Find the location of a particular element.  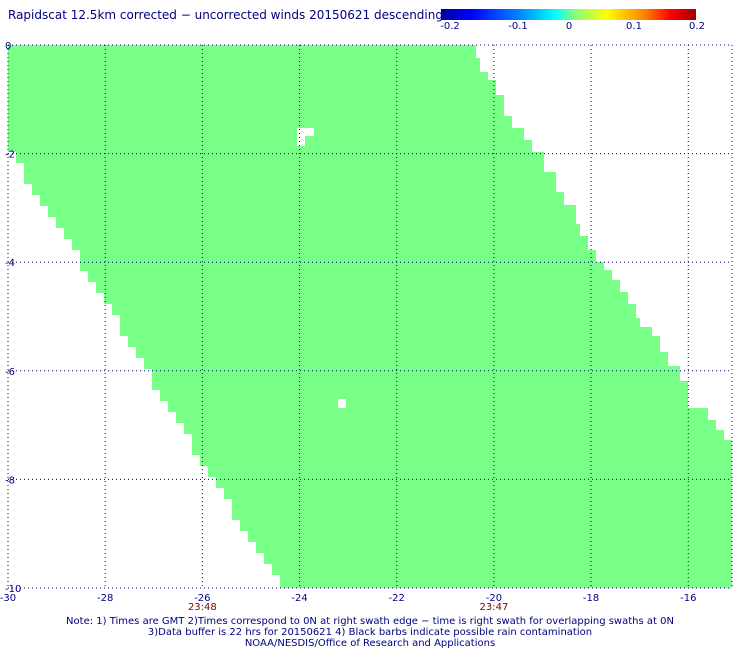

y-tick-label: -8 is located at coordinates (10, 480).